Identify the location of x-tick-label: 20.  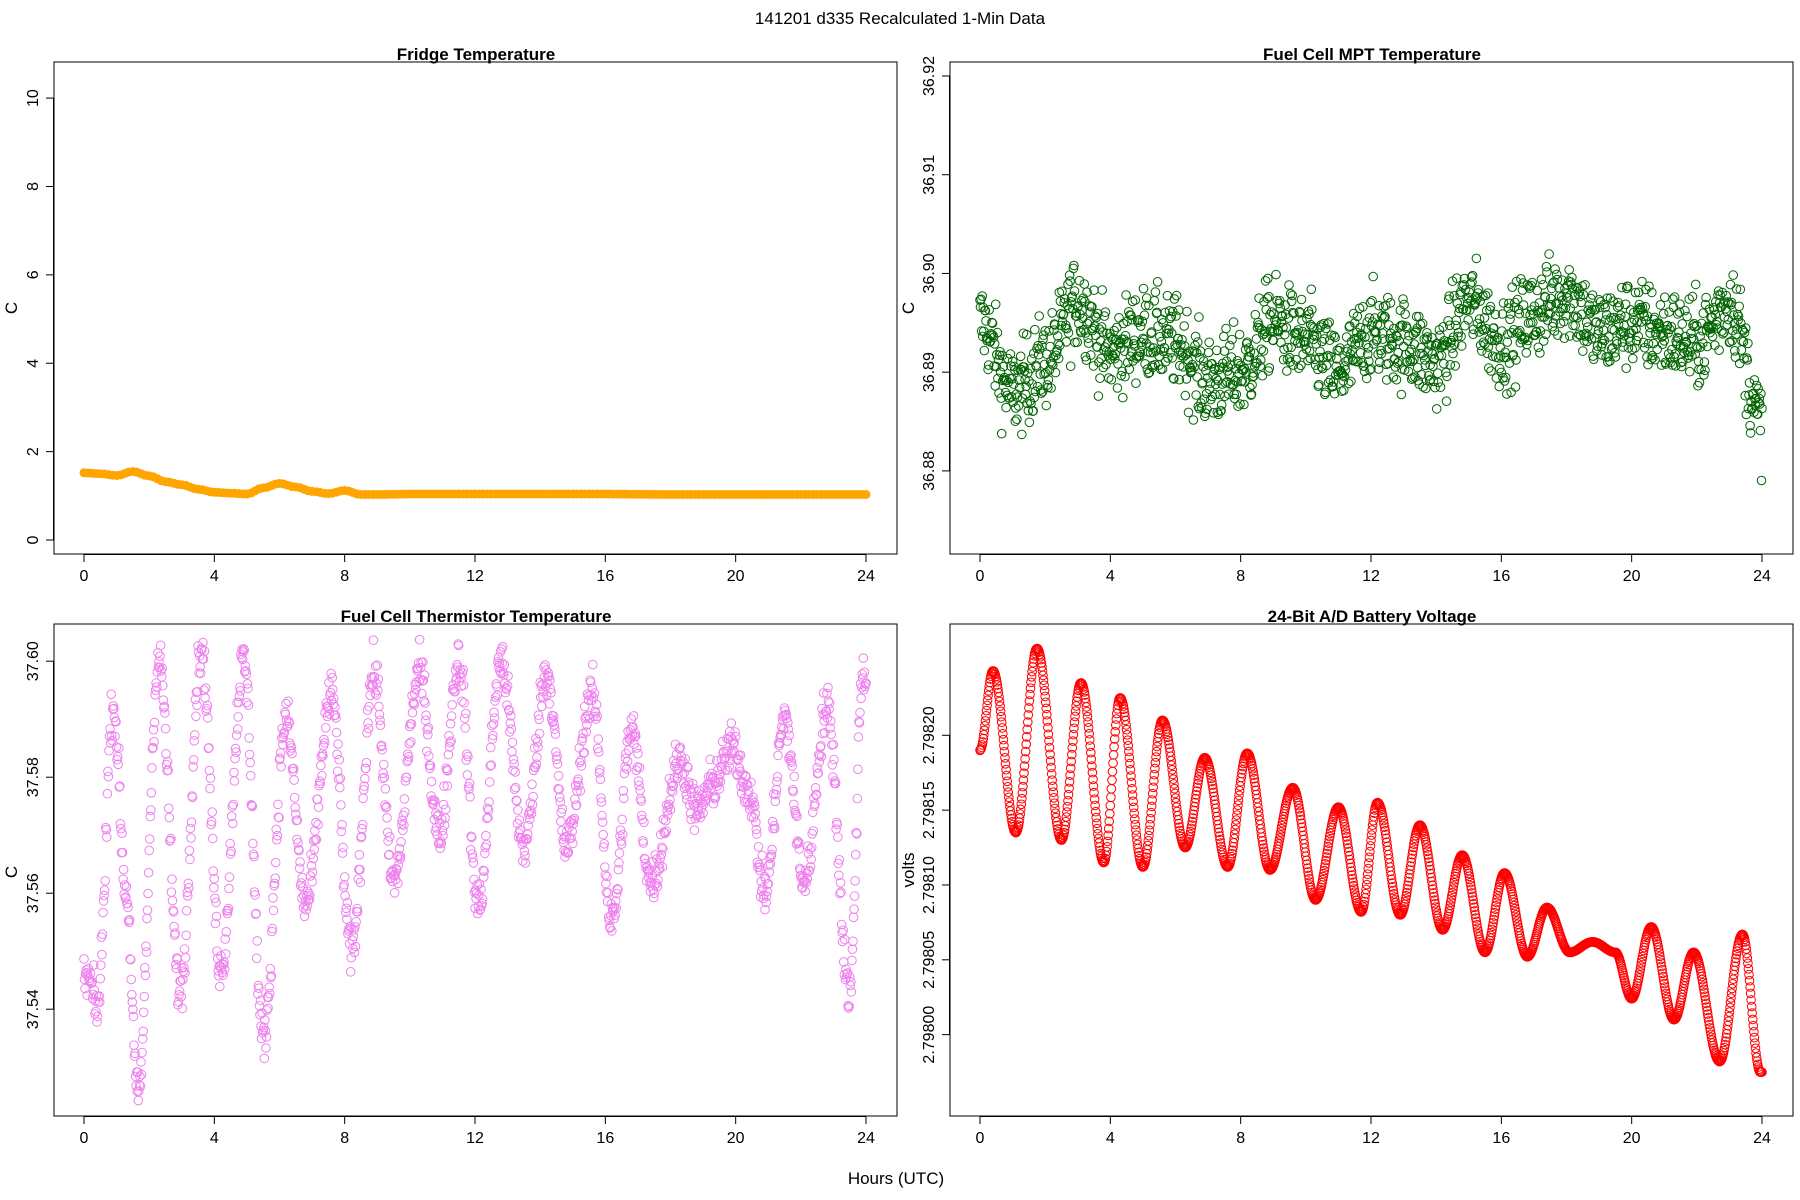
(736, 576).